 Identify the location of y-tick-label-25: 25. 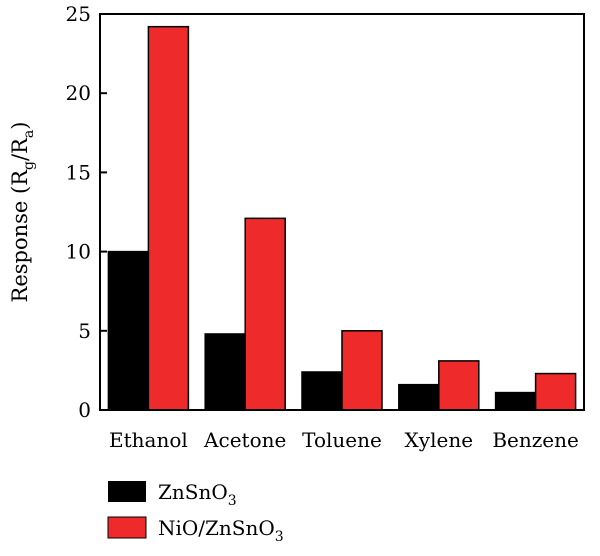
(78, 14).